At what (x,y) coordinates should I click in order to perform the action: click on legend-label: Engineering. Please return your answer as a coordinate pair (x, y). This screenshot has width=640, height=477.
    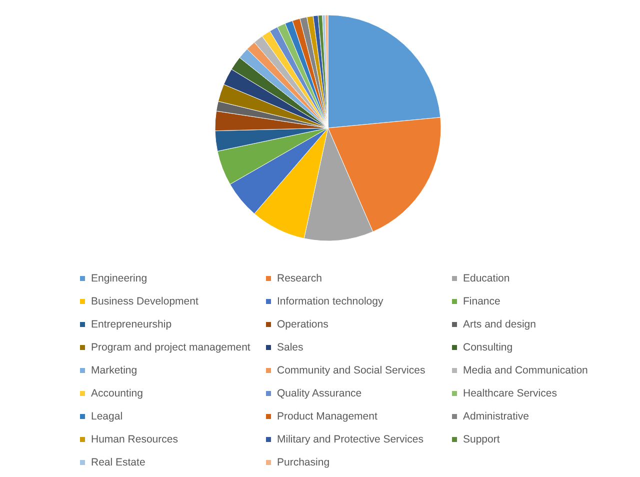
    Looking at the image, I should click on (119, 278).